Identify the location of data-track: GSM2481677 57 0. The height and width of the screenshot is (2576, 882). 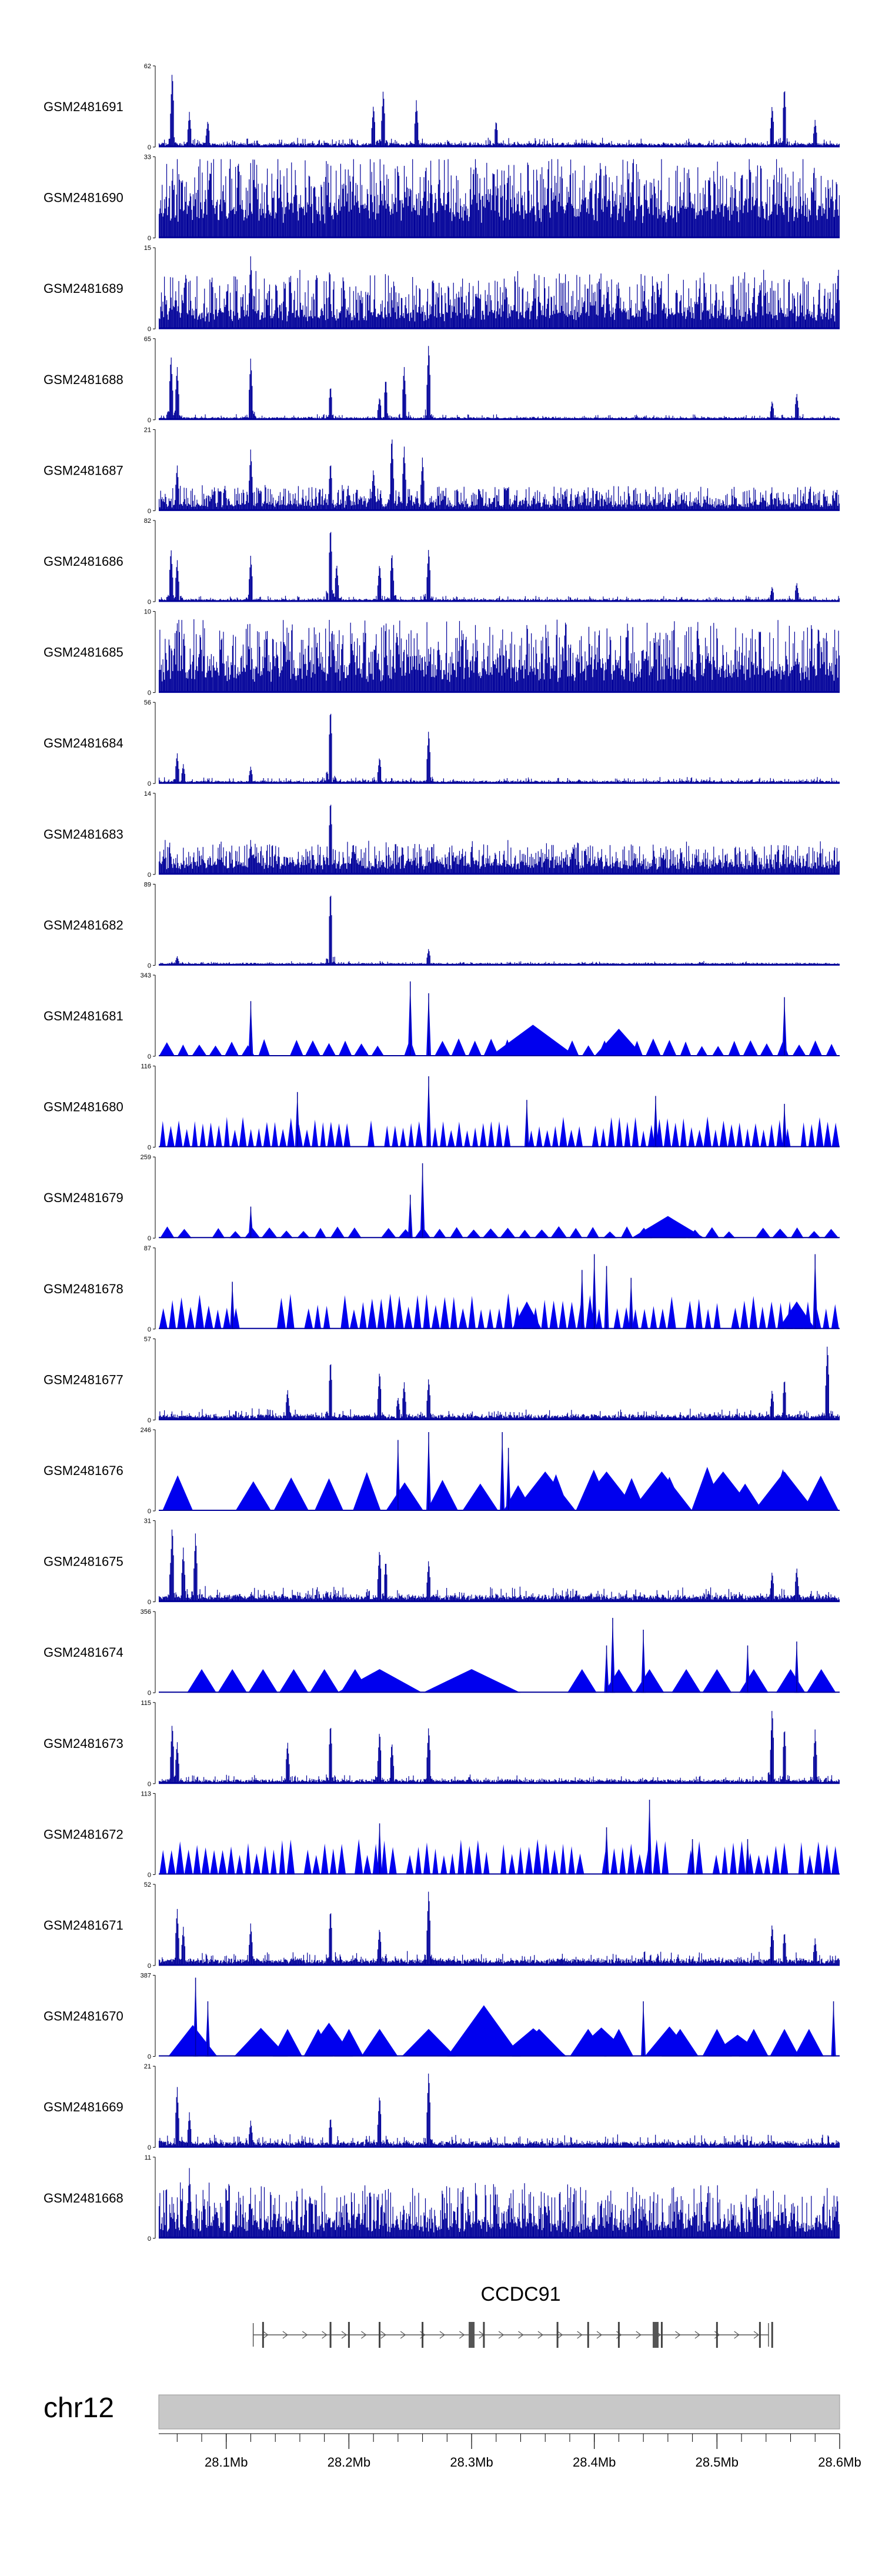
(442, 1380).